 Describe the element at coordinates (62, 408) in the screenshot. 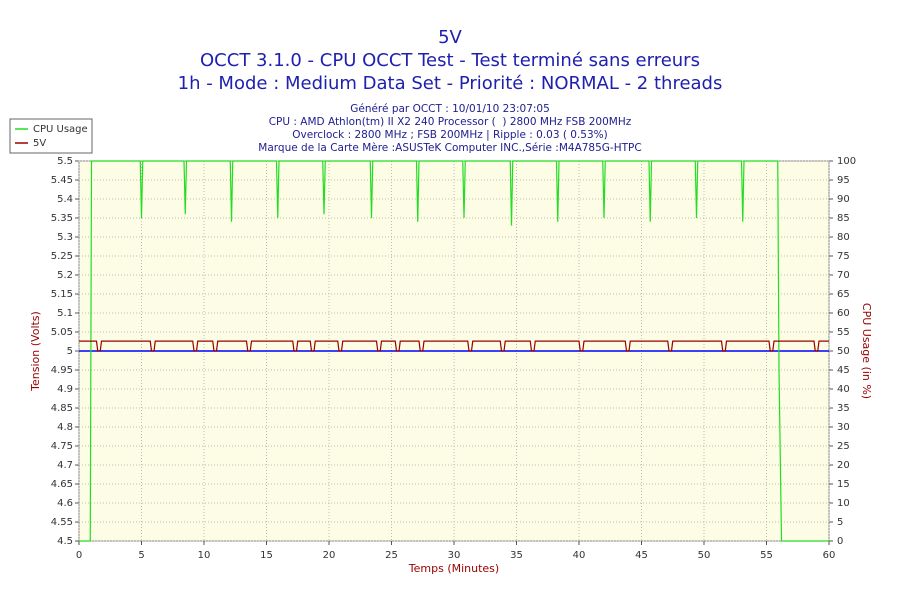

I see `y-tick-label: 4.85` at that location.